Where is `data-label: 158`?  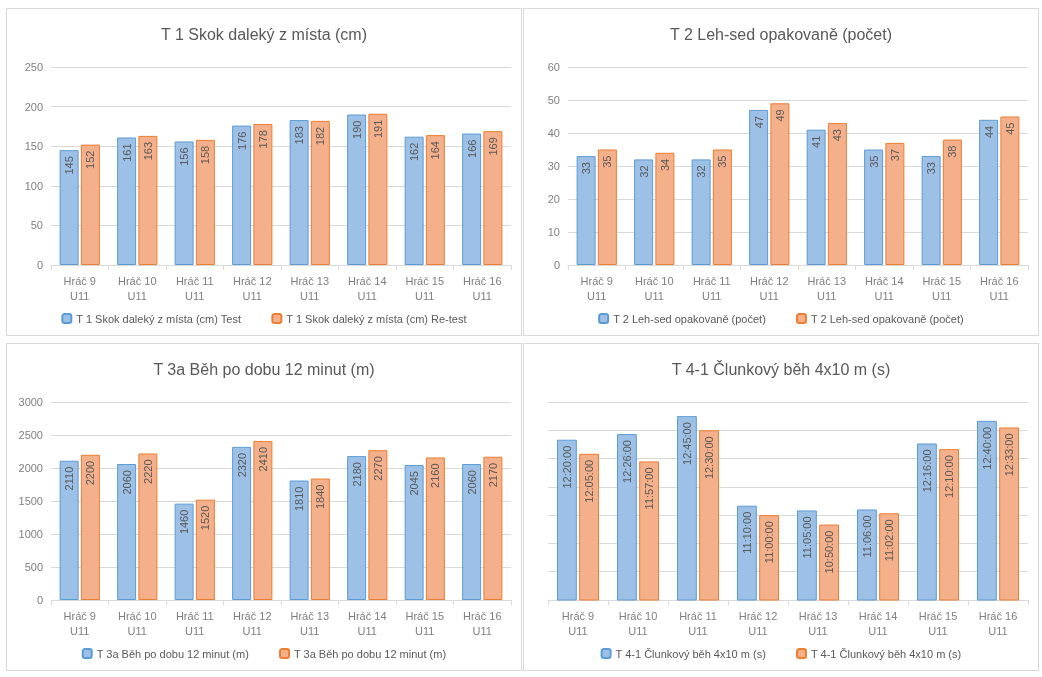 data-label: 158 is located at coordinates (205, 155).